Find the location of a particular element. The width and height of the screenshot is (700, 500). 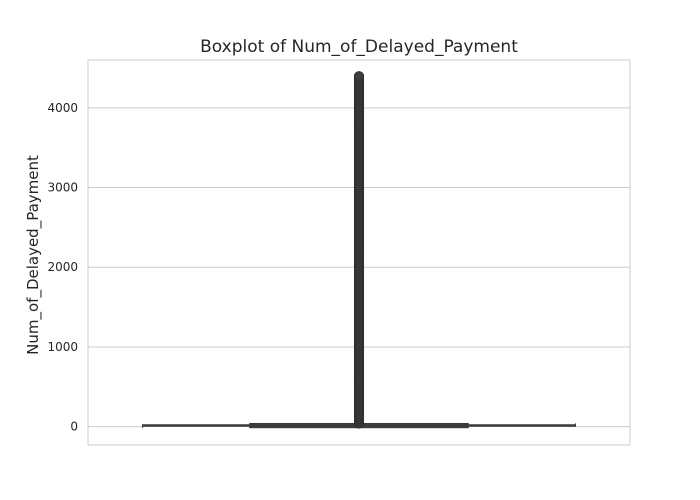

y-axis-label: Num_of_Delayed_Payment is located at coordinates (33, 255).